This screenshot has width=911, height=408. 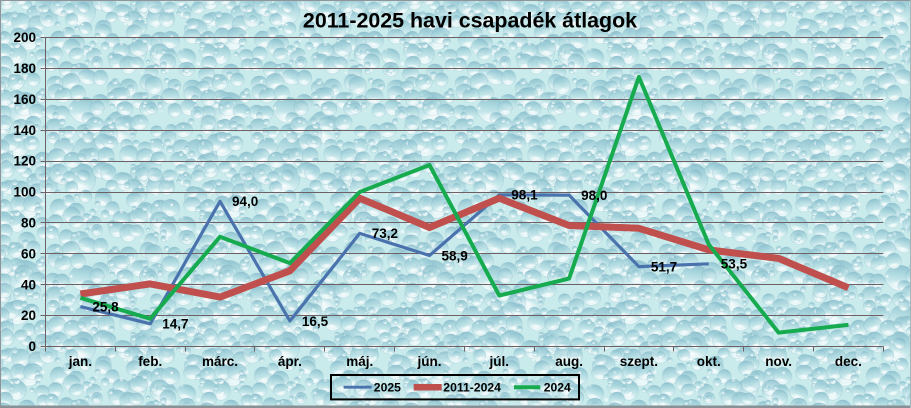 What do you see at coordinates (709, 361) in the screenshot?
I see `svg-text: okt.` at bounding box center [709, 361].